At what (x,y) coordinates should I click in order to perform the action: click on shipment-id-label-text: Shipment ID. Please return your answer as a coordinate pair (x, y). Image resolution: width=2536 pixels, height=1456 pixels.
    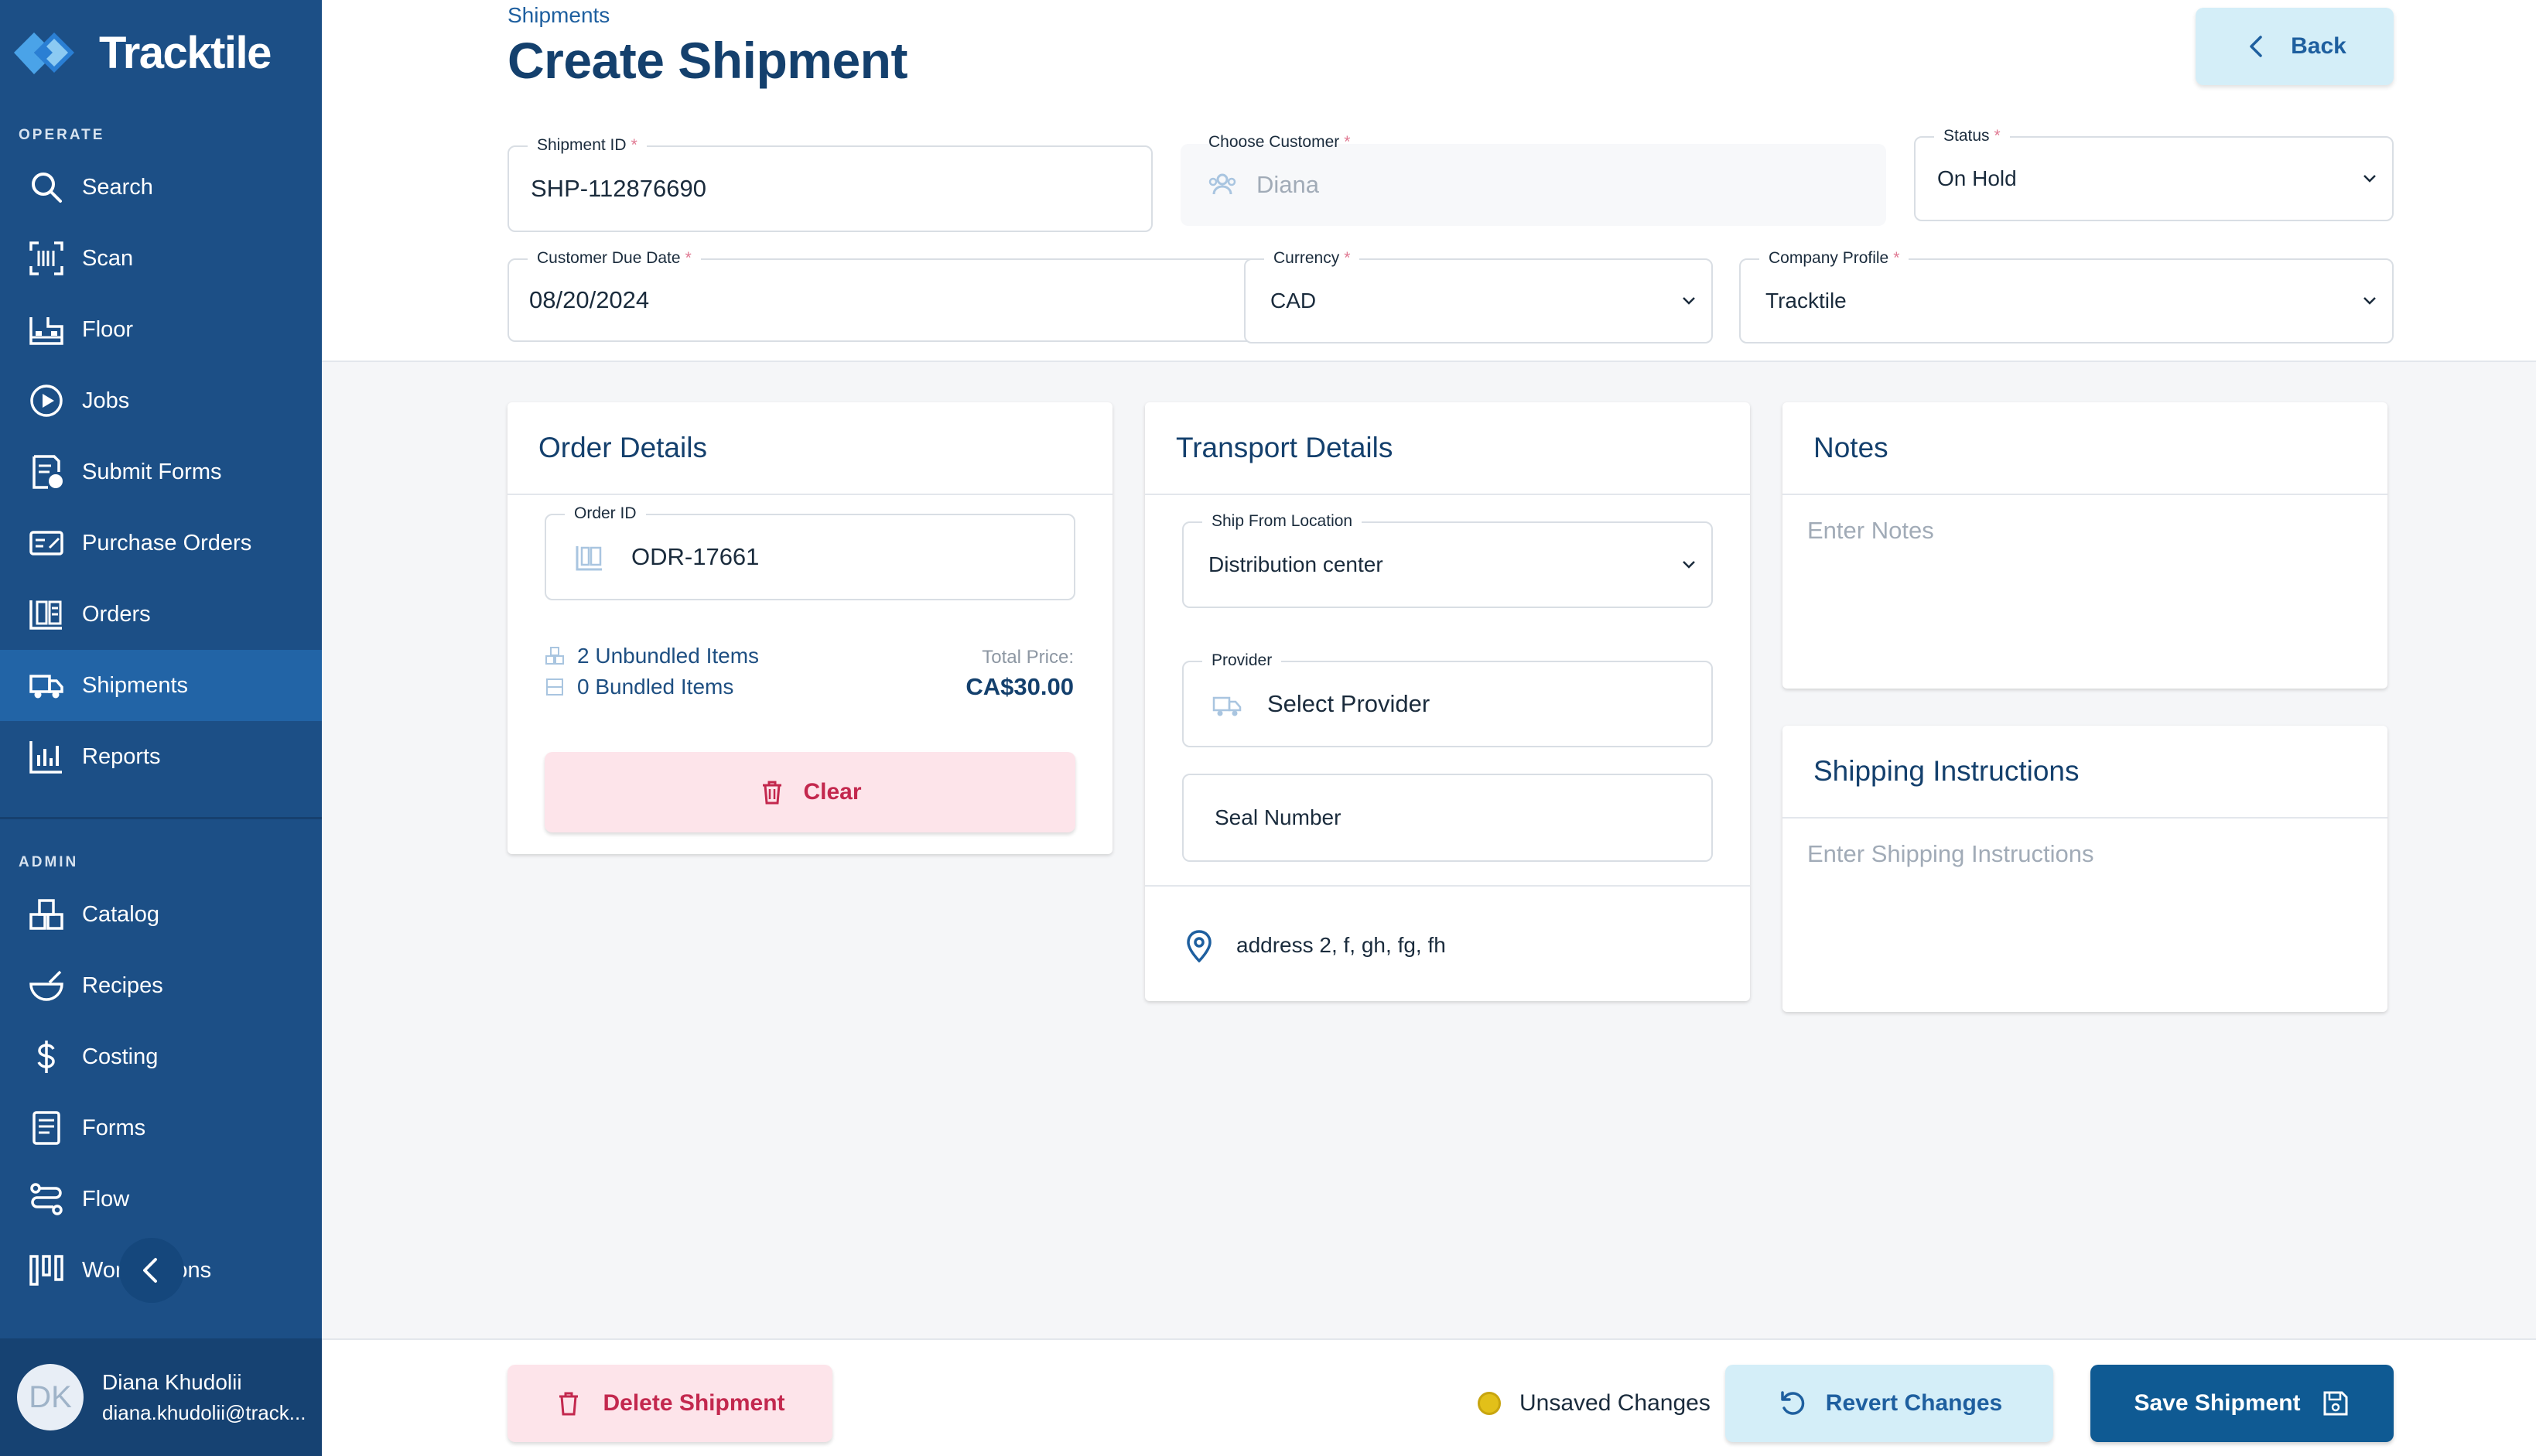
    Looking at the image, I should click on (582, 145).